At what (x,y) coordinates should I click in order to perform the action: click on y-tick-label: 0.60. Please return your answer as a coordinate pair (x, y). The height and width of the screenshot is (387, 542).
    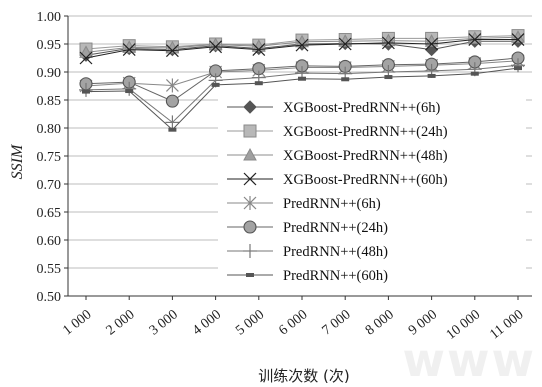
    Looking at the image, I should click on (49, 241).